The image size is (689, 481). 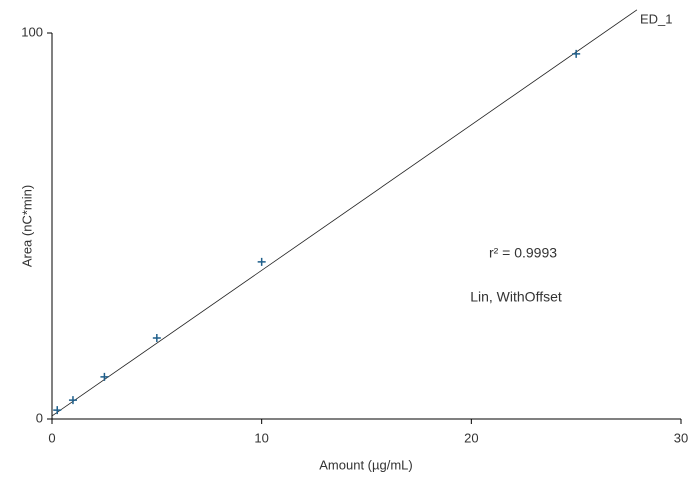 I want to click on series-label: ED_1, so click(x=656, y=18).